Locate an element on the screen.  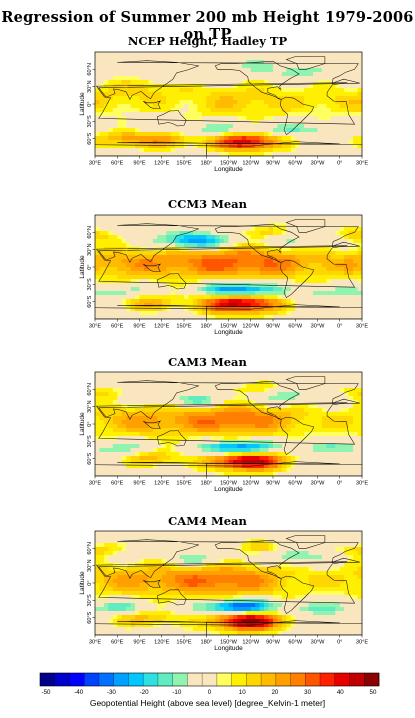
lon-tick-label: 30°W is located at coordinates (318, 164).